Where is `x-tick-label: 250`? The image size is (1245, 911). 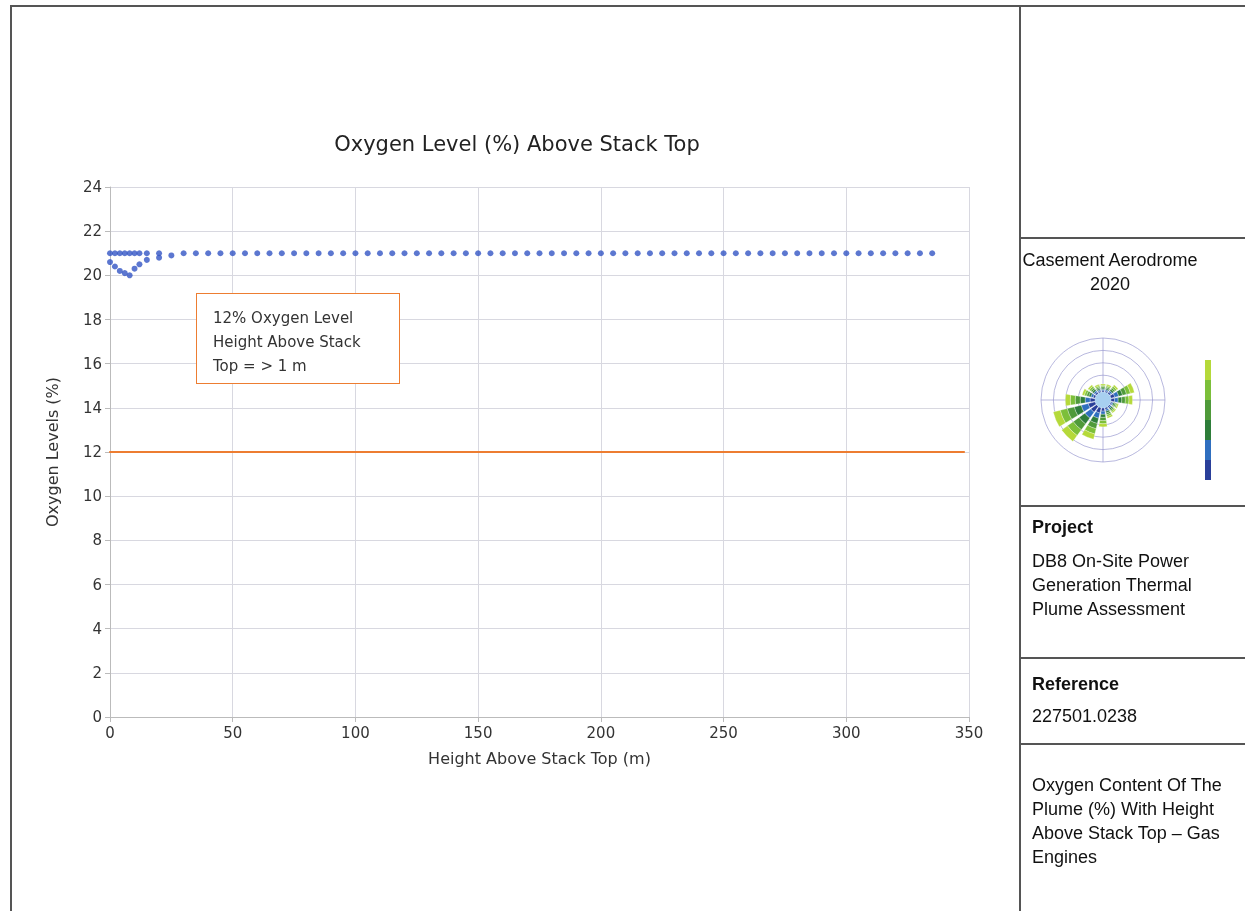 x-tick-label: 250 is located at coordinates (723, 732).